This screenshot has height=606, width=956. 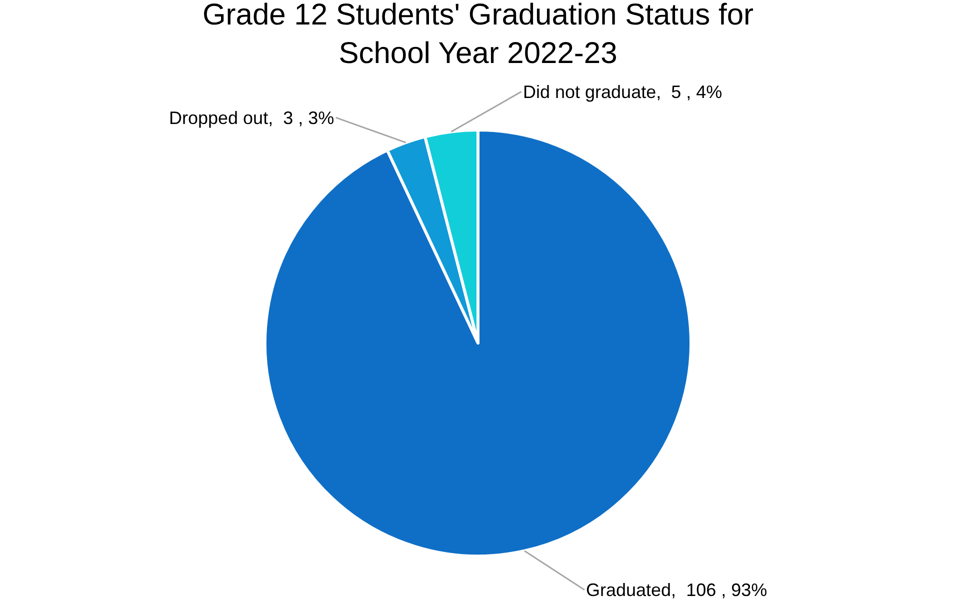 I want to click on slice-label: Graduated, 106 , 93%, so click(x=677, y=590).